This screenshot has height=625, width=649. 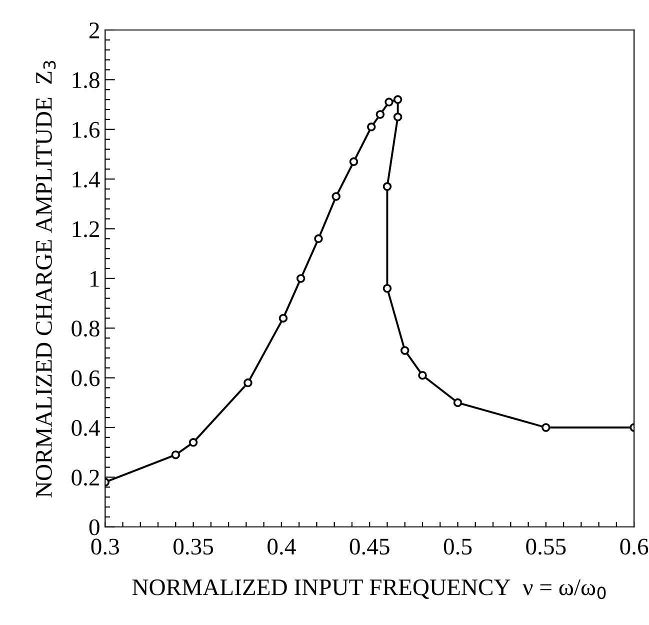 What do you see at coordinates (369, 589) in the screenshot?
I see `x-axis-title: NORMALIZED INPUT FREQUENCY ν = ω/ω$_{0}$` at bounding box center [369, 589].